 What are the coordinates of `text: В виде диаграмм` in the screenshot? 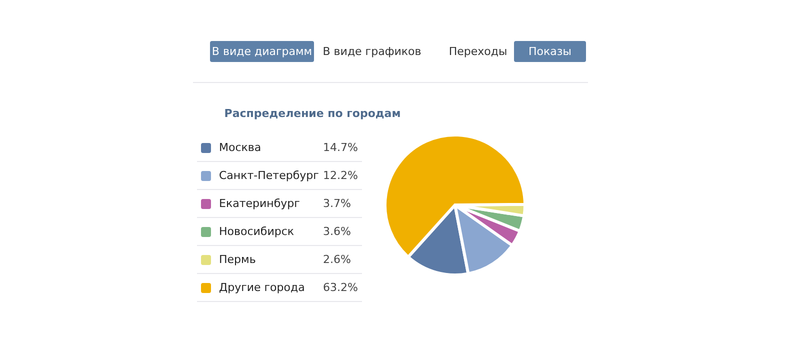 It's located at (262, 51).